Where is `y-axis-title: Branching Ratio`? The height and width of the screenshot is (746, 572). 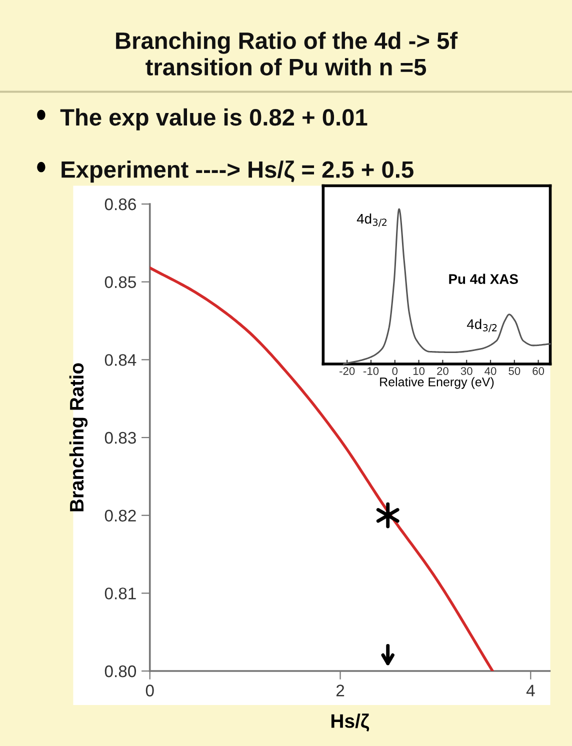 y-axis-title: Branching Ratio is located at coordinates (78, 437).